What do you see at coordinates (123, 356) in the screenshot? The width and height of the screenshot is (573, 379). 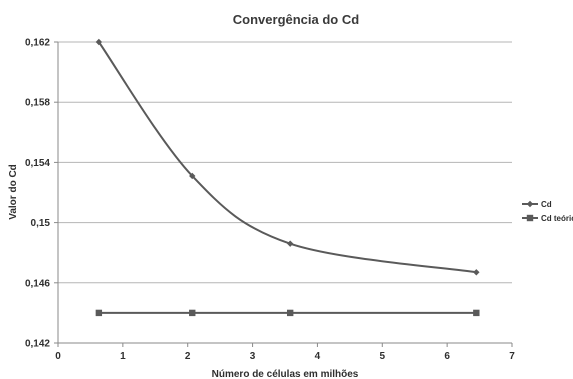 I see `x-tick-label: 1` at bounding box center [123, 356].